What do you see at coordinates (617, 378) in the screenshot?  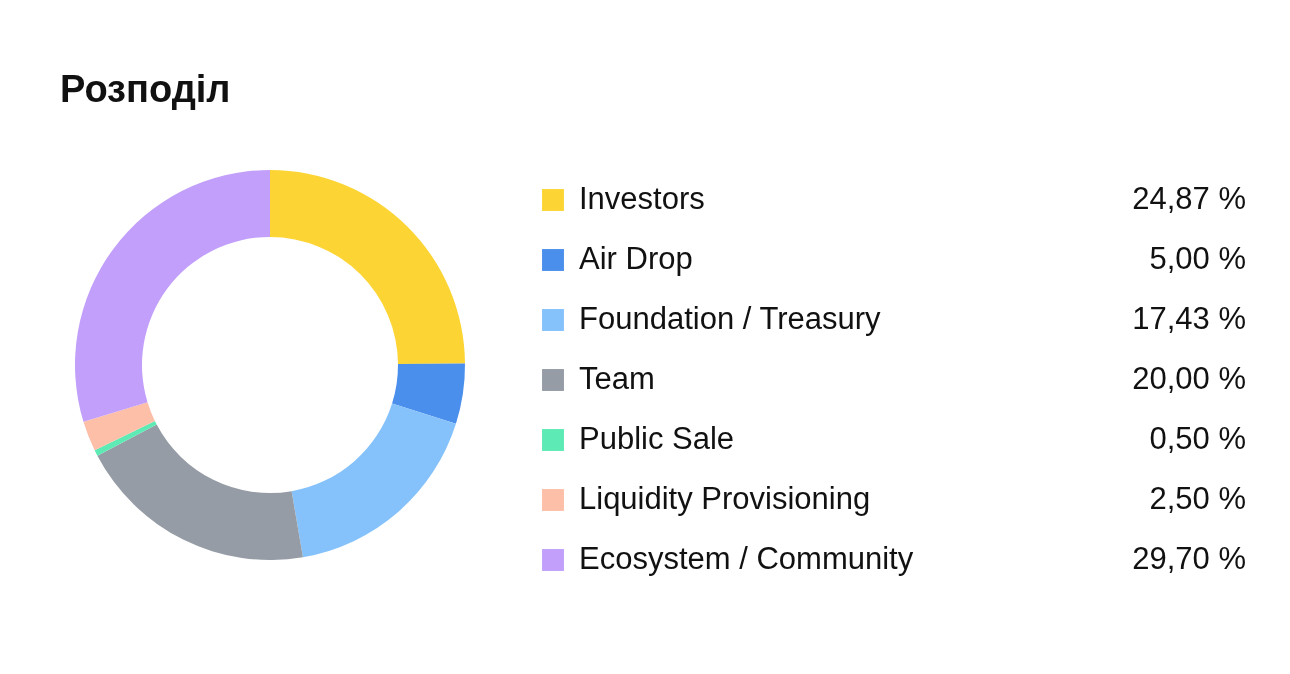 I see `legend-label: Team` at bounding box center [617, 378].